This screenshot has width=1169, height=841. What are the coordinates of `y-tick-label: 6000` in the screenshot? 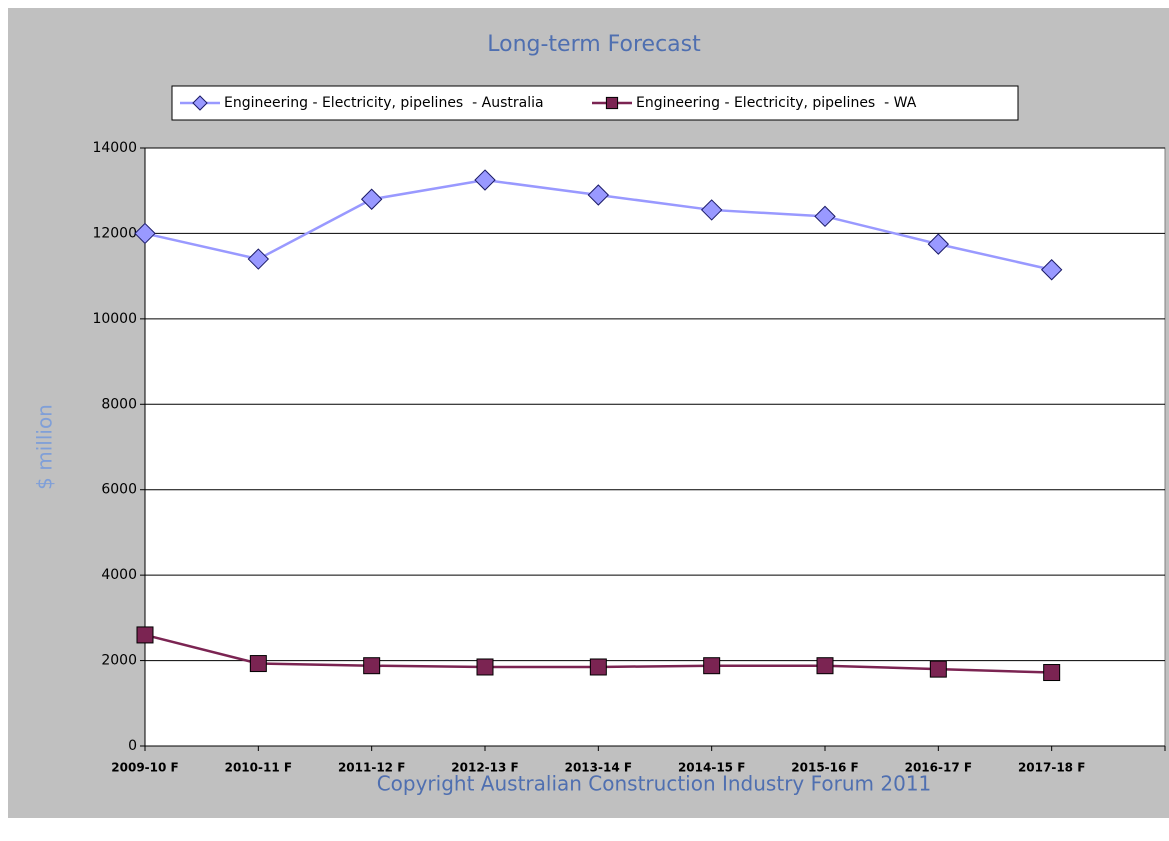 It's located at (119, 490).